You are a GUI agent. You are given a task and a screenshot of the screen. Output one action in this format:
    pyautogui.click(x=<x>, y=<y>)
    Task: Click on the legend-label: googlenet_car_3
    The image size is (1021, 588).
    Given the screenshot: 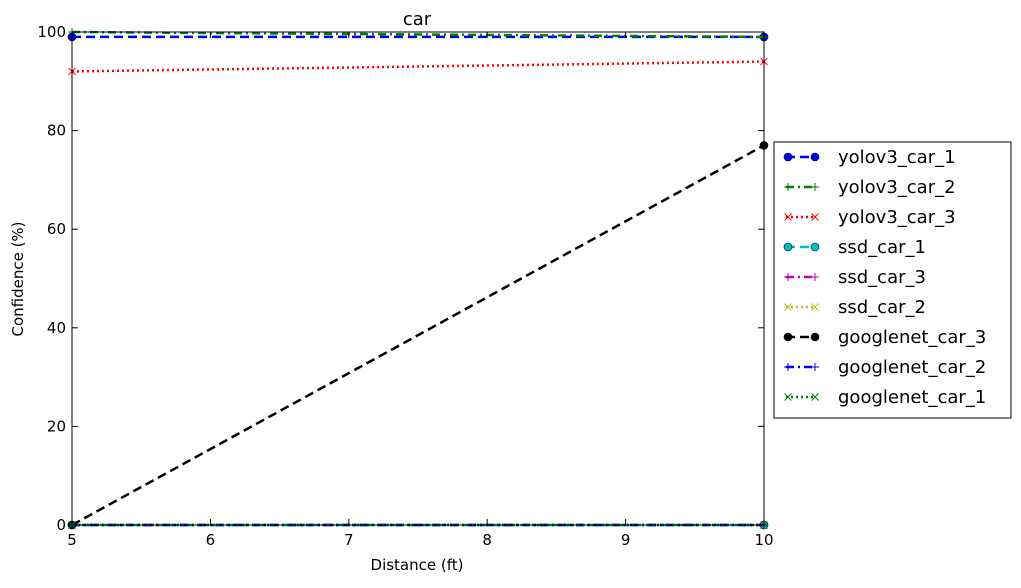 What is the action you would take?
    pyautogui.click(x=912, y=337)
    